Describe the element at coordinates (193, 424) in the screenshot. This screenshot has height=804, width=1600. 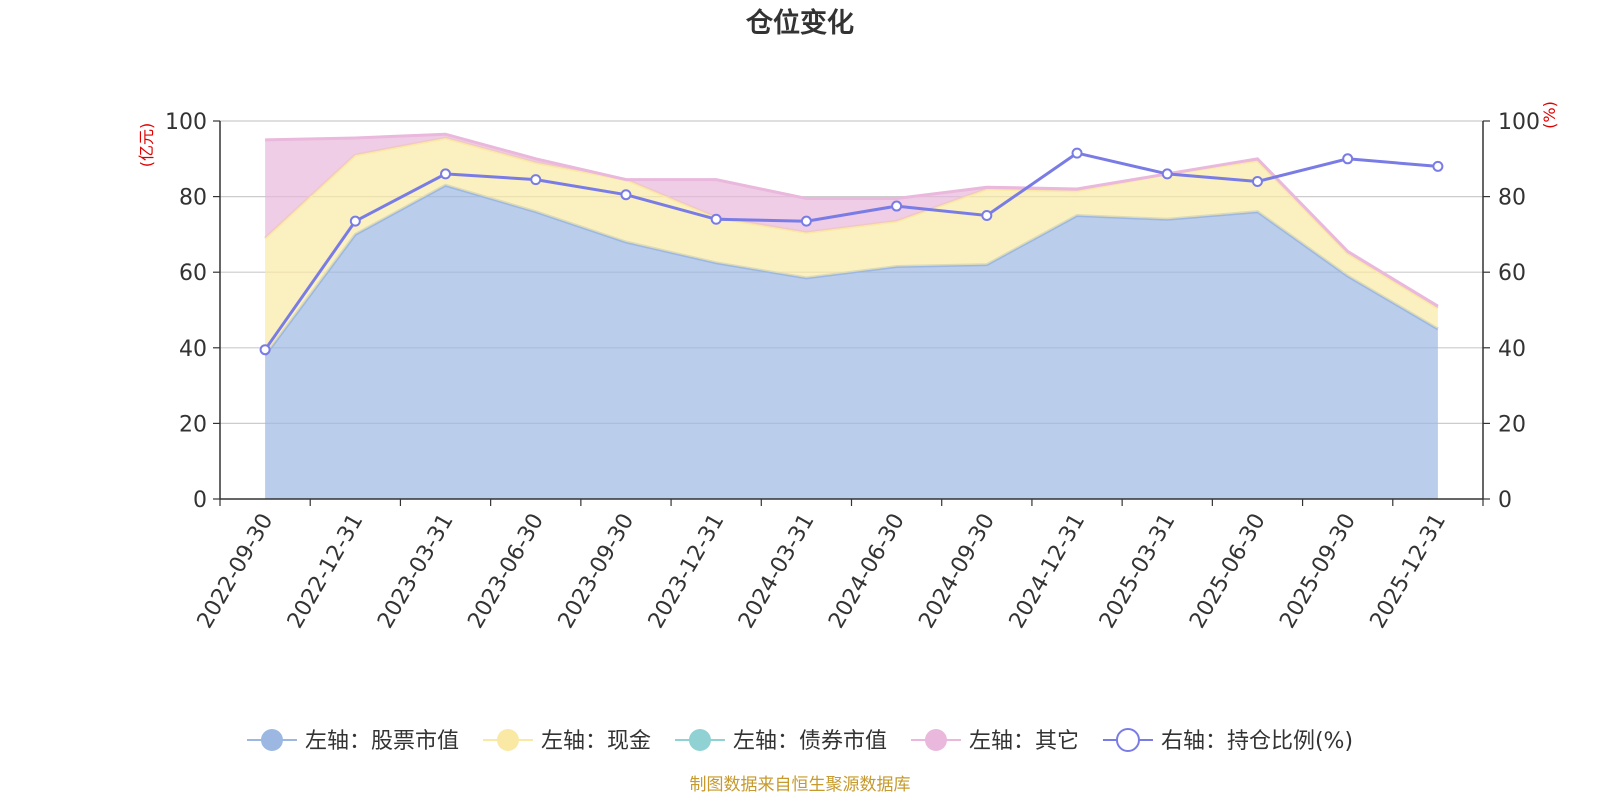
I see `left-axis-tick-label: 20` at that location.